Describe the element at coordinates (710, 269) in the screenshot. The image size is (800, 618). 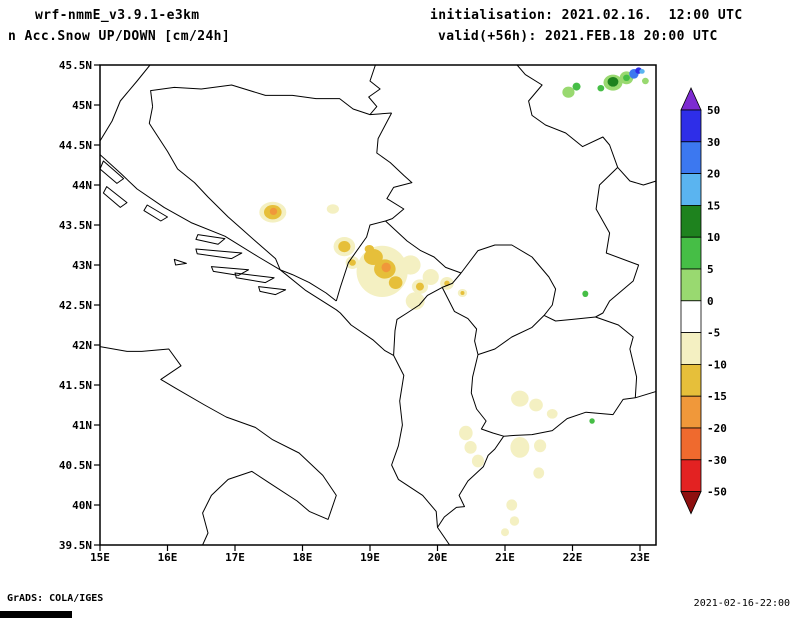
I see `colorbar-label: 5` at that location.